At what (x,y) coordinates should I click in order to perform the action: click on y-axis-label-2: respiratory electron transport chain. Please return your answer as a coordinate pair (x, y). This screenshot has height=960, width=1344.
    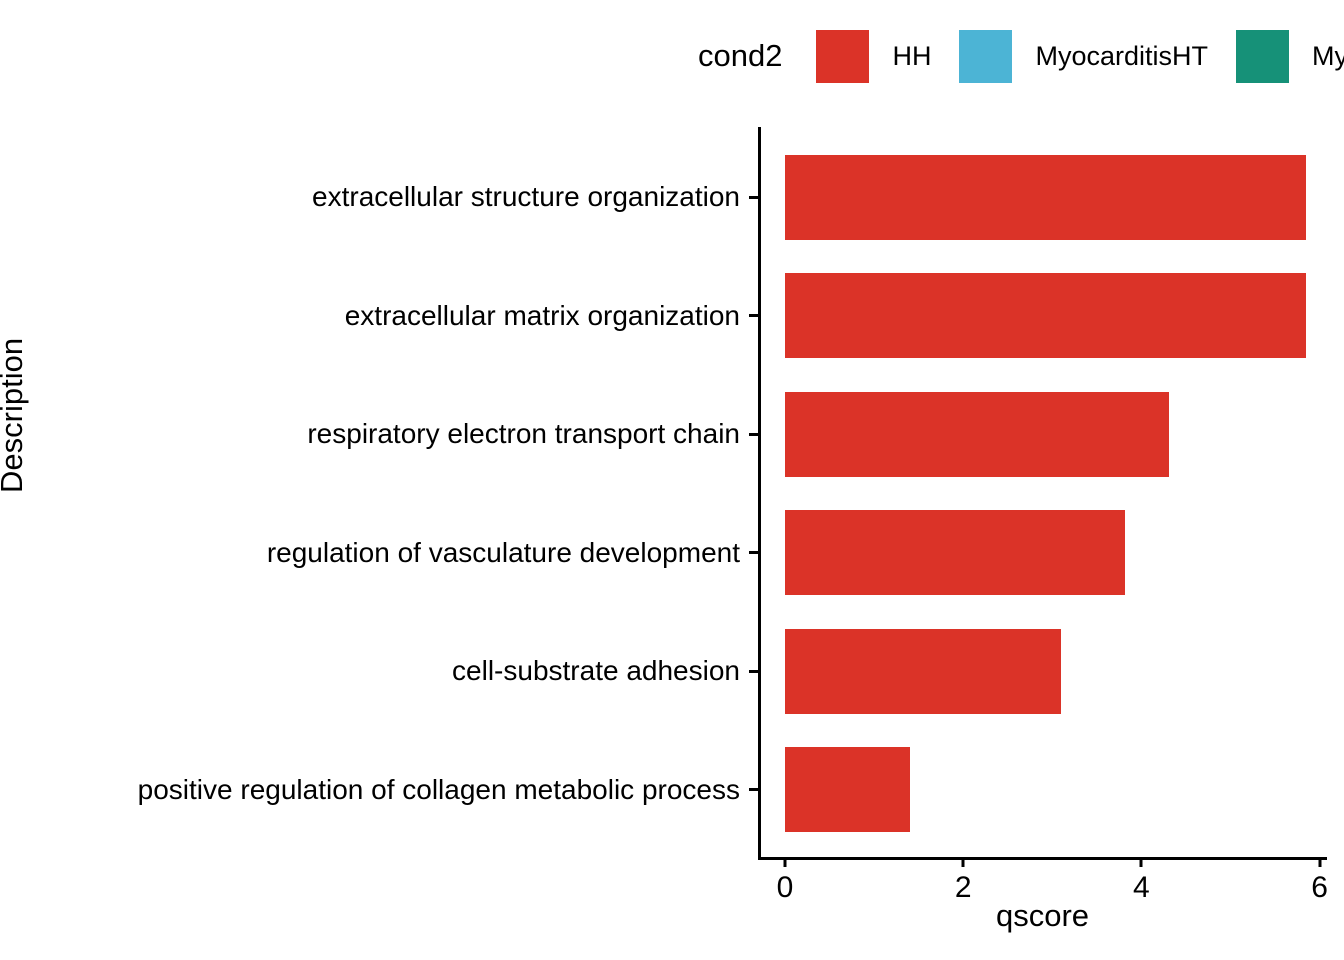
    Looking at the image, I should click on (523, 434).